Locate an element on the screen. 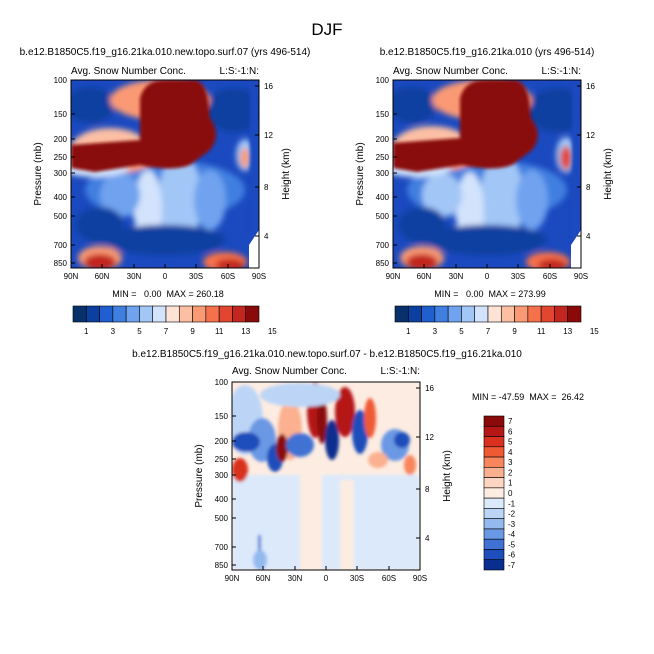 Image resolution: width=654 pixels, height=654 pixels. panel-left-field is located at coordinates (165, 174).